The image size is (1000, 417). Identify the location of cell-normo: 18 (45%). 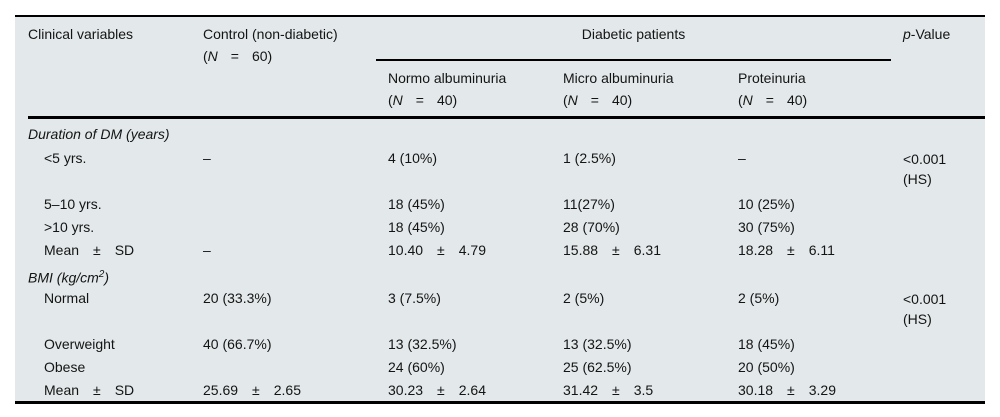
(475, 204).